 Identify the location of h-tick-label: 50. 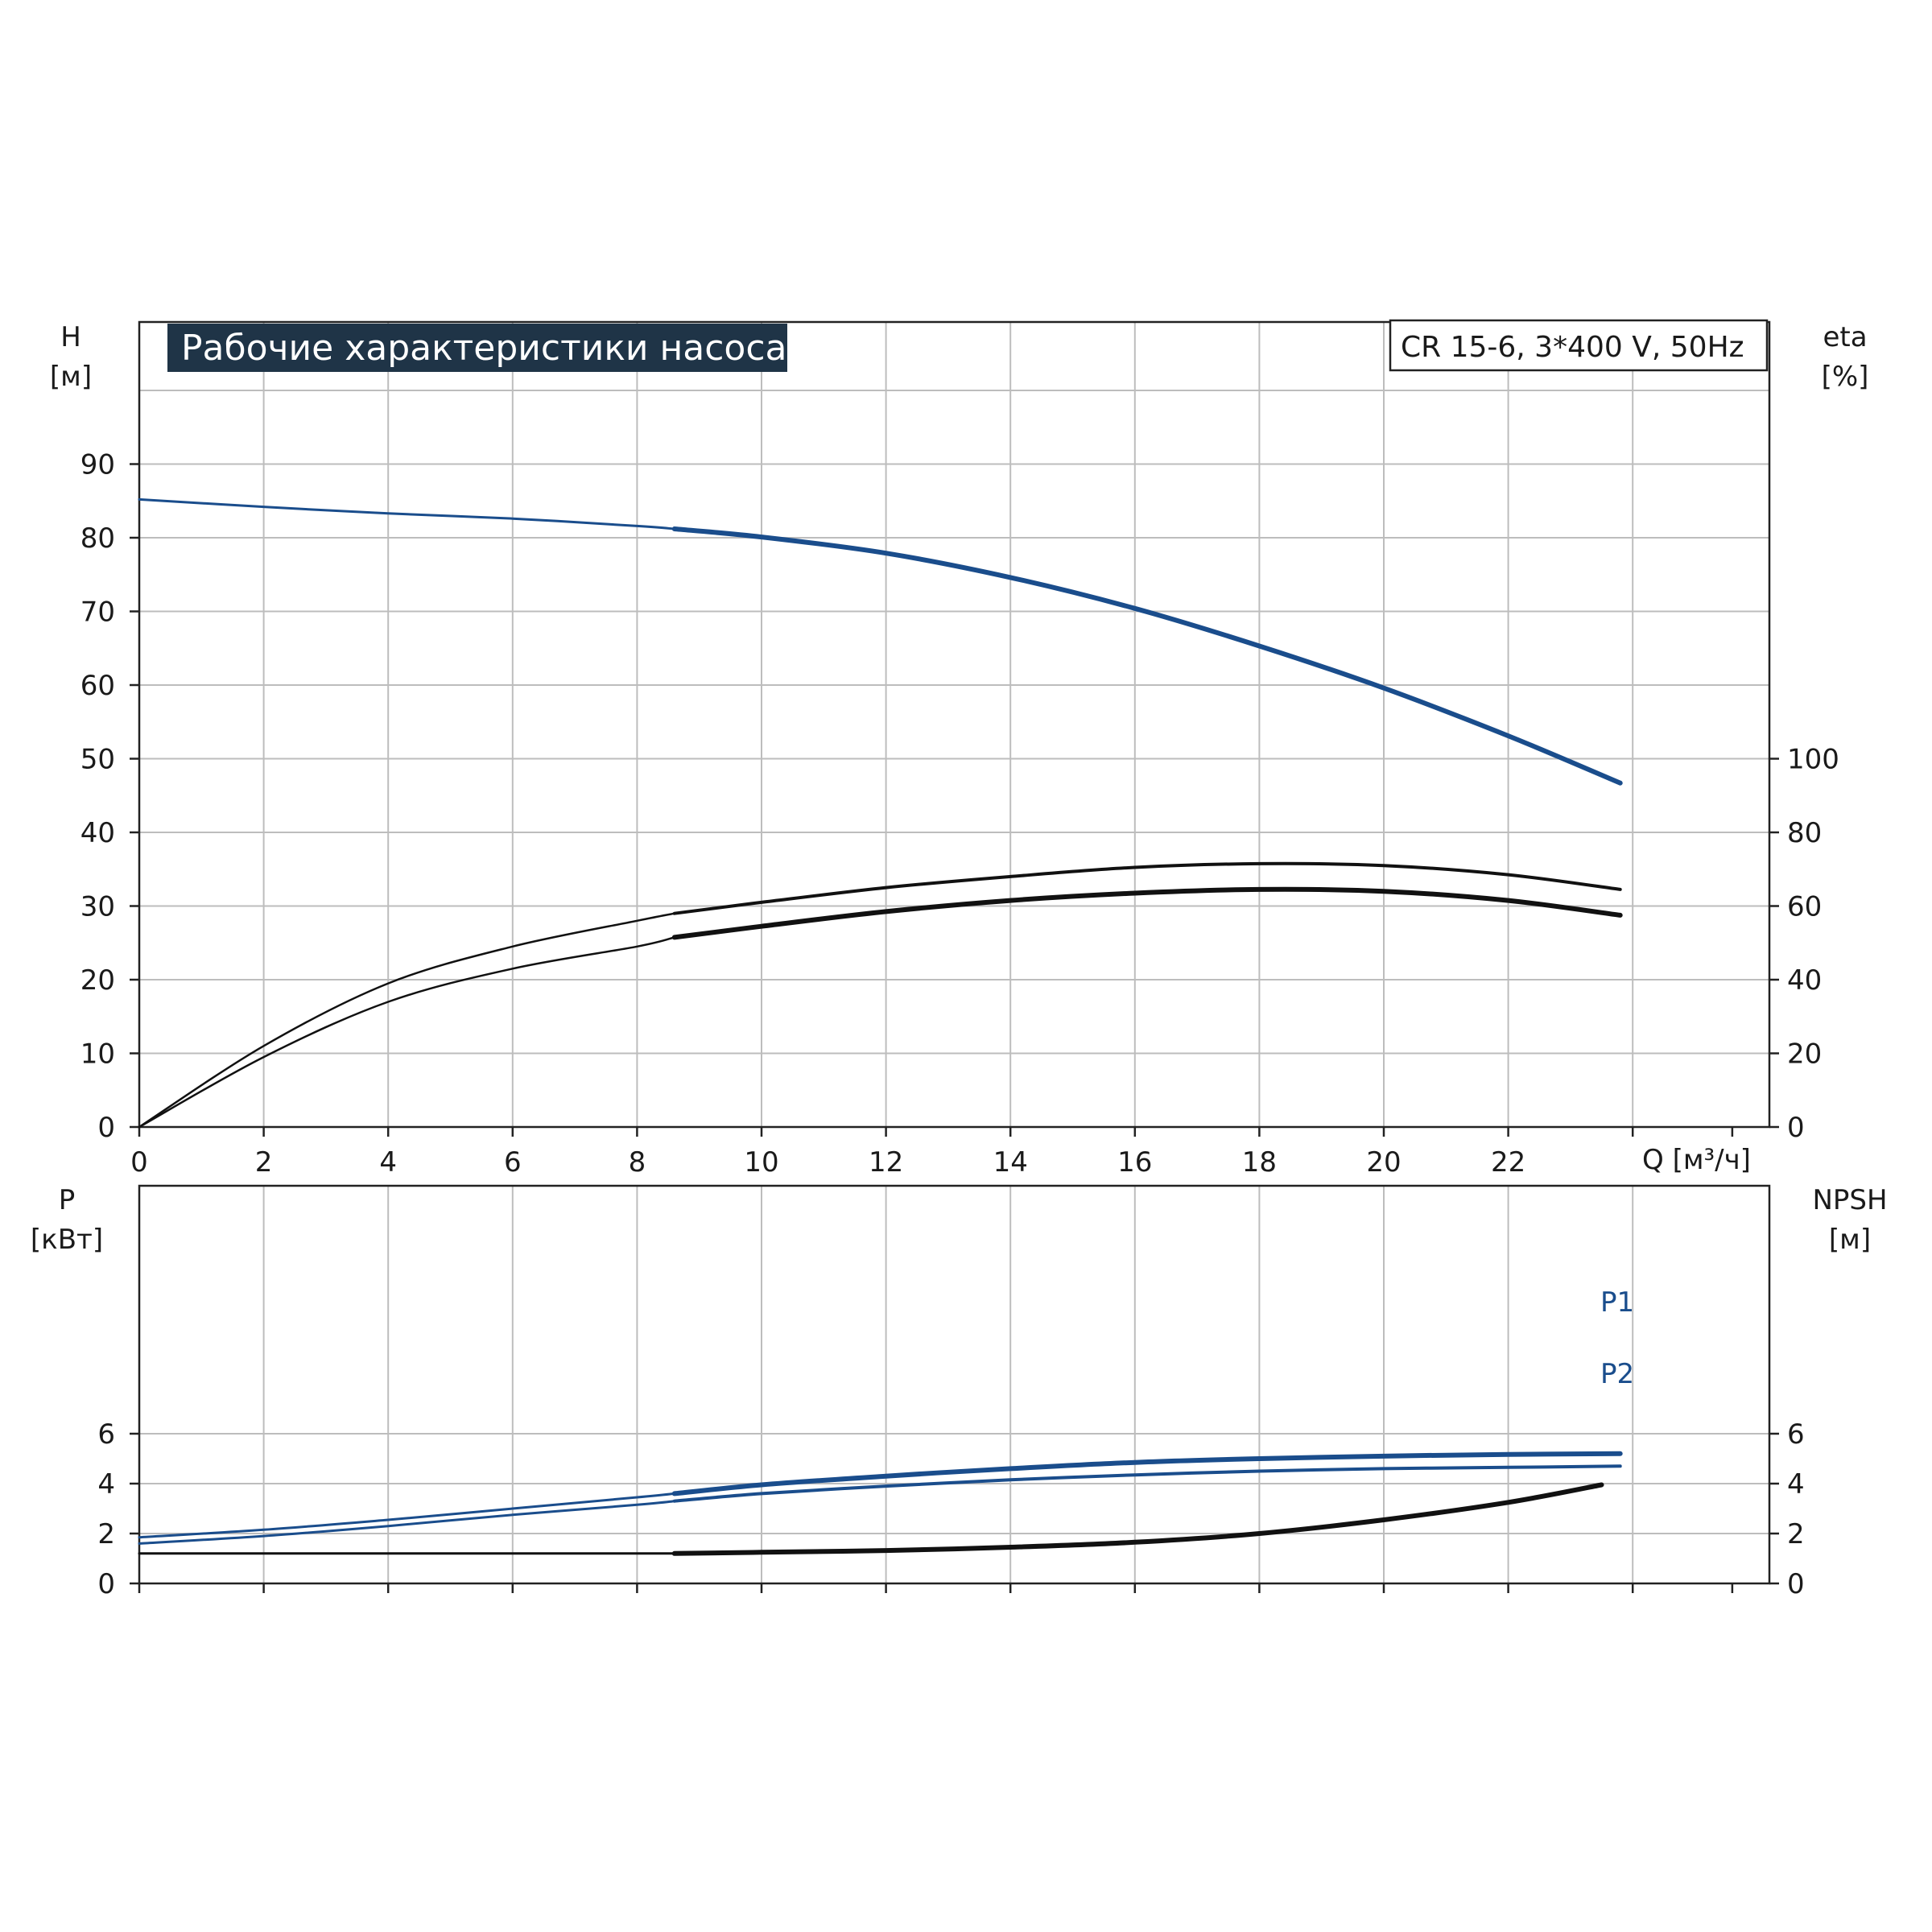
(97, 760).